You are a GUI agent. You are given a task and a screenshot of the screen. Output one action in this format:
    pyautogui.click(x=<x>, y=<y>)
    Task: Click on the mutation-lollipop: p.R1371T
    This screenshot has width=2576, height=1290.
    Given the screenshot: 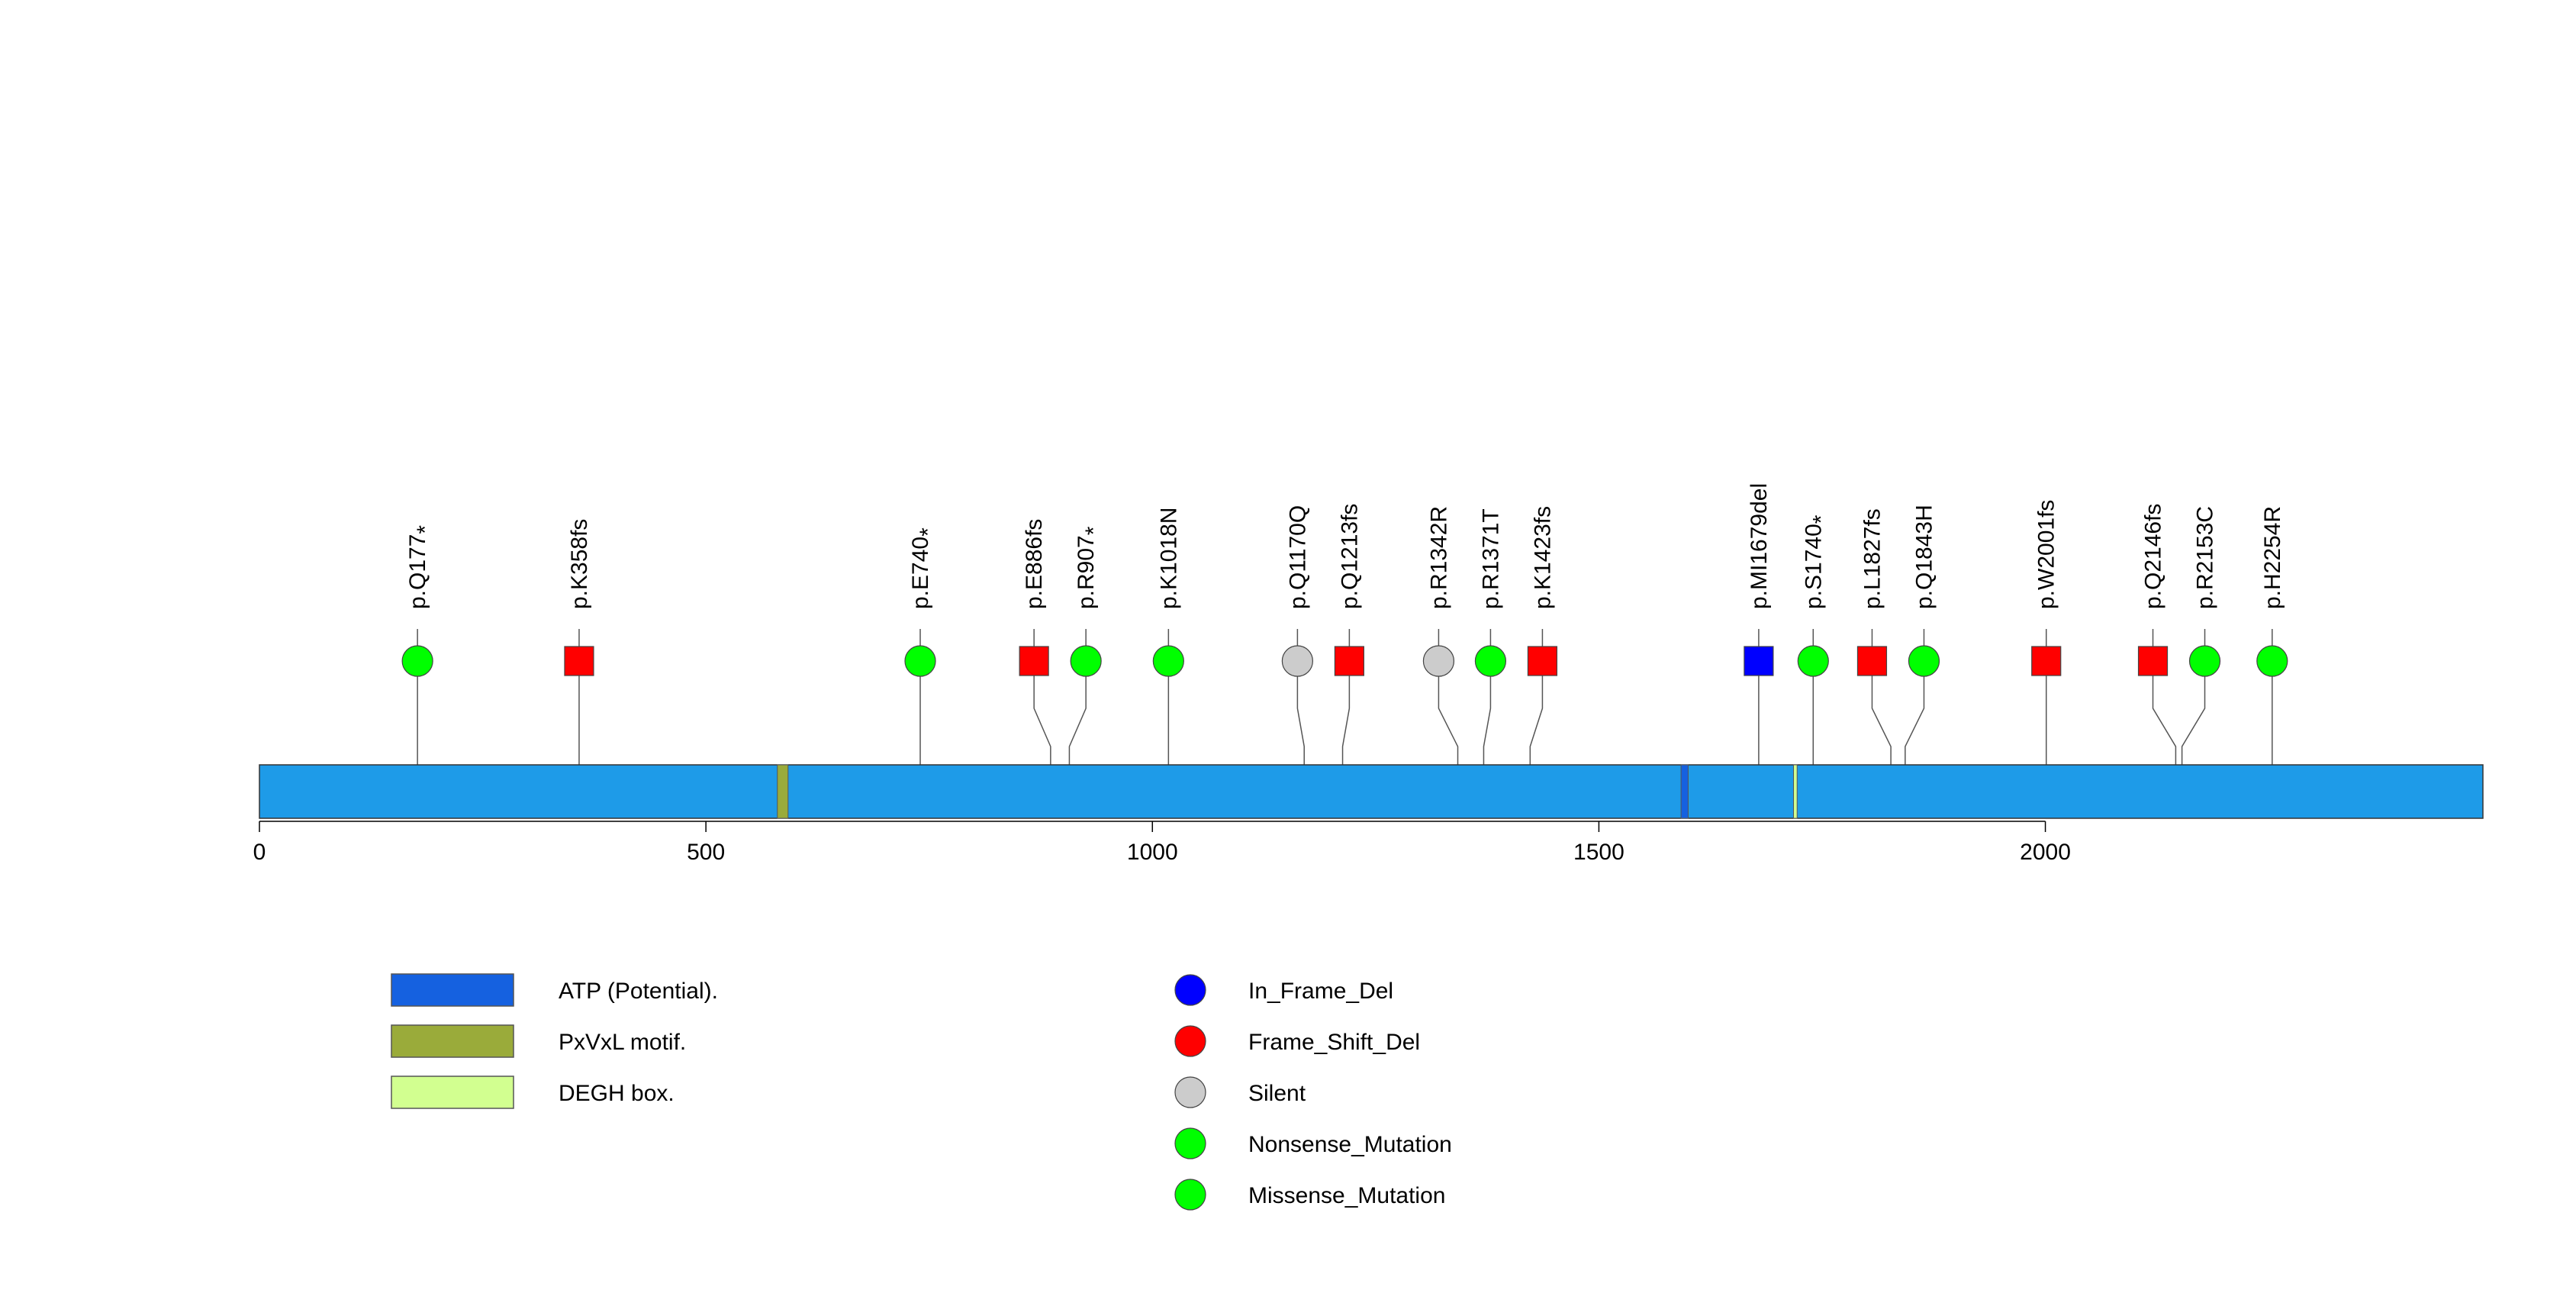 What is the action you would take?
    pyautogui.click(x=1490, y=663)
    